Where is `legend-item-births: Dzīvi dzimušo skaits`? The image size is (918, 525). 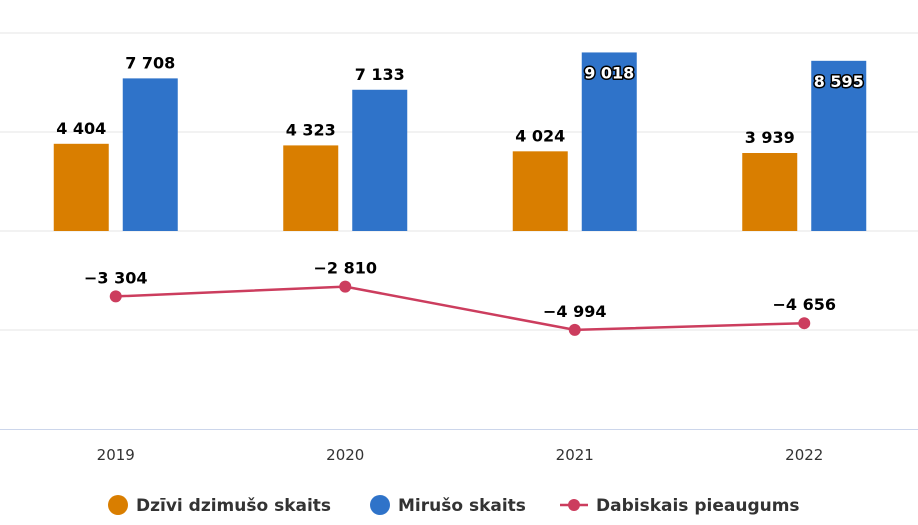 legend-item-births: Dzīvi dzimušo skaits is located at coordinates (219, 505).